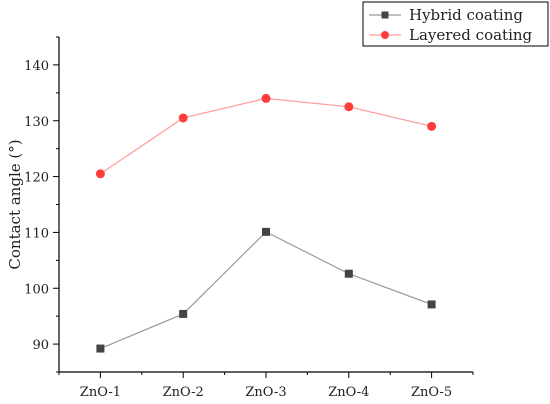 Image resolution: width=550 pixels, height=404 pixels. I want to click on x-tick-label: ZnO-1, so click(100, 392).